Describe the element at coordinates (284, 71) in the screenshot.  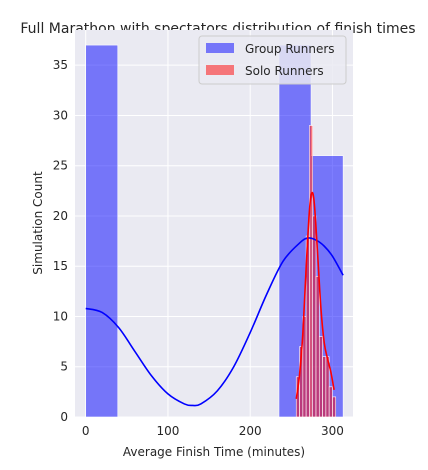
I see `legend-label-solo: Solo Runners` at that location.